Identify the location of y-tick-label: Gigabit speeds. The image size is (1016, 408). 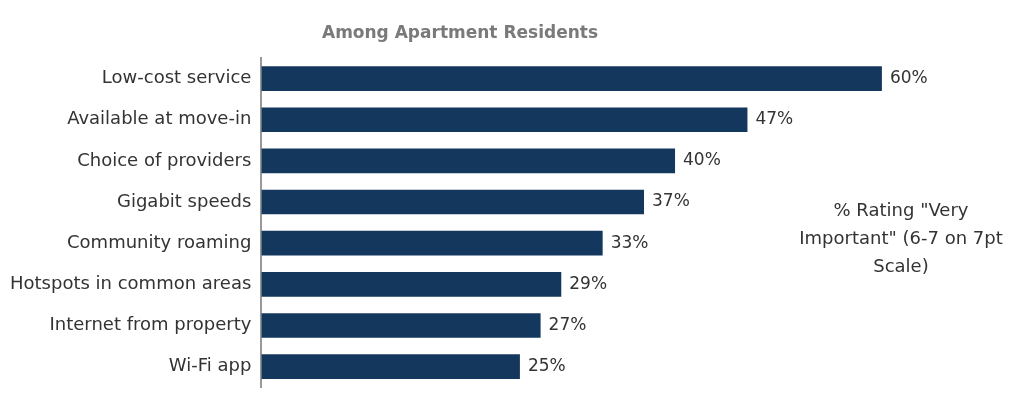
(184, 200).